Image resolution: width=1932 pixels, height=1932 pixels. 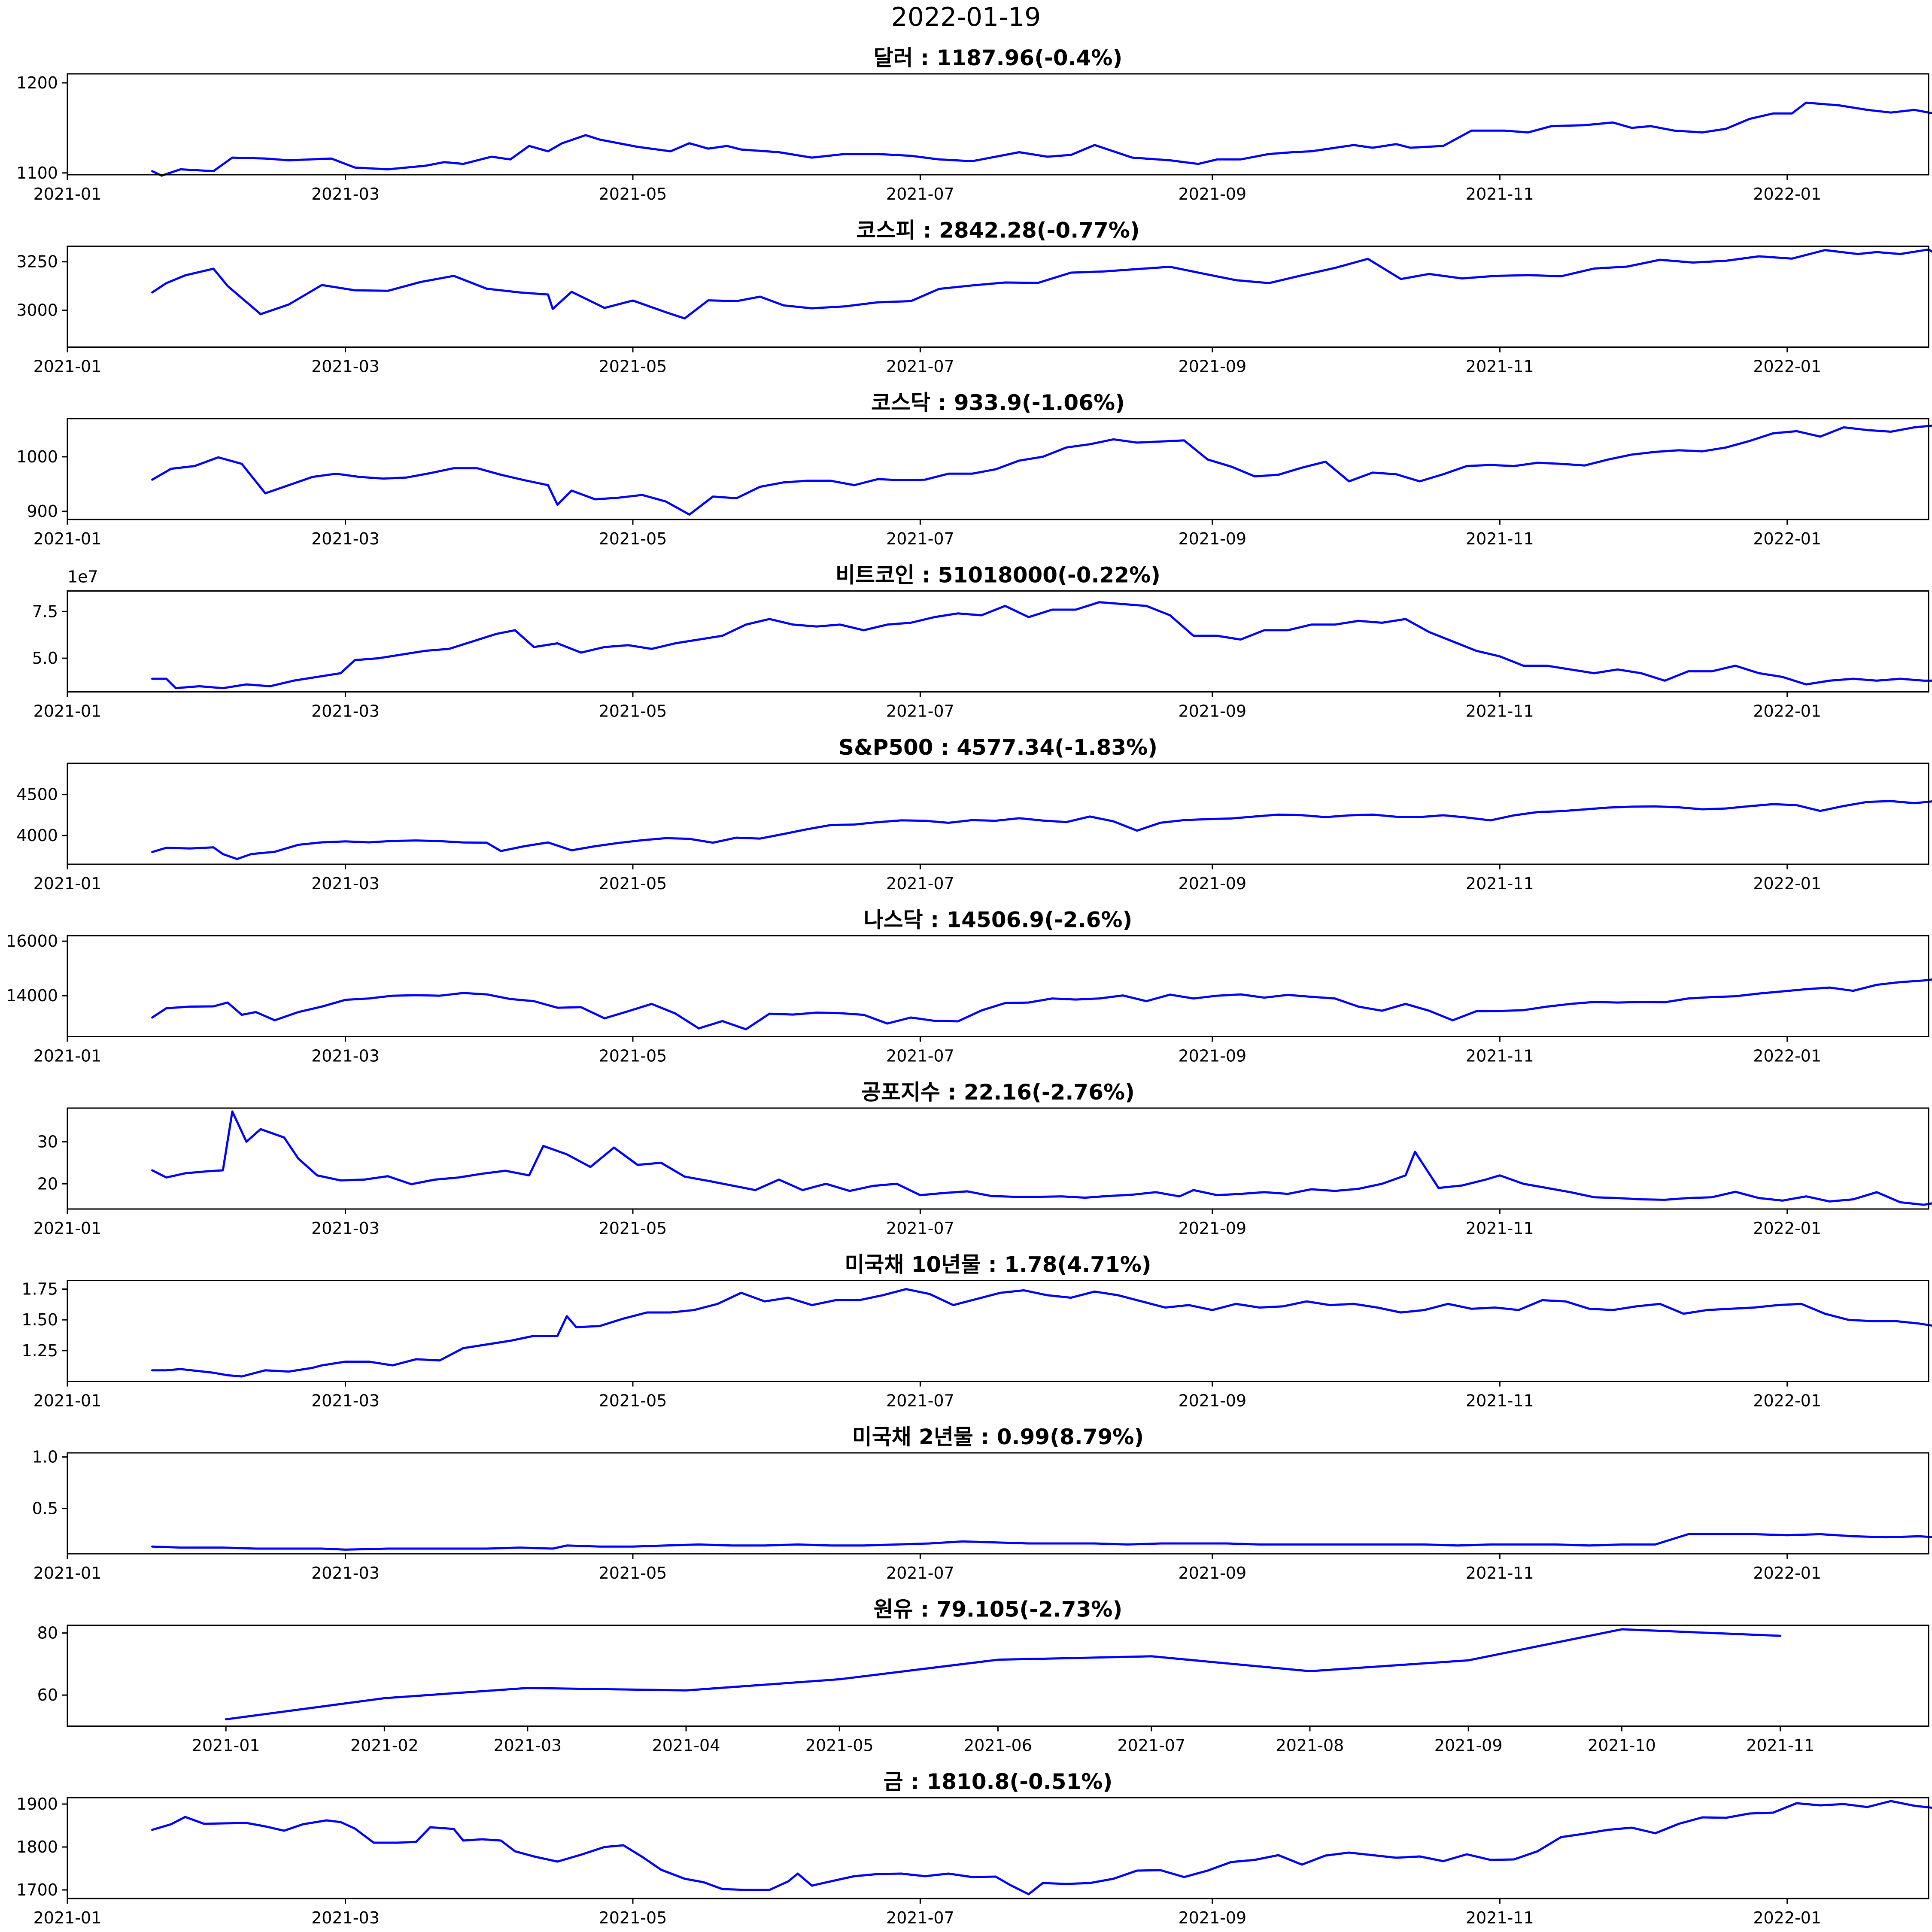 What do you see at coordinates (998, 58) in the screenshot?
I see `panel-title: 달러 : 1187.96(-0.4%)` at bounding box center [998, 58].